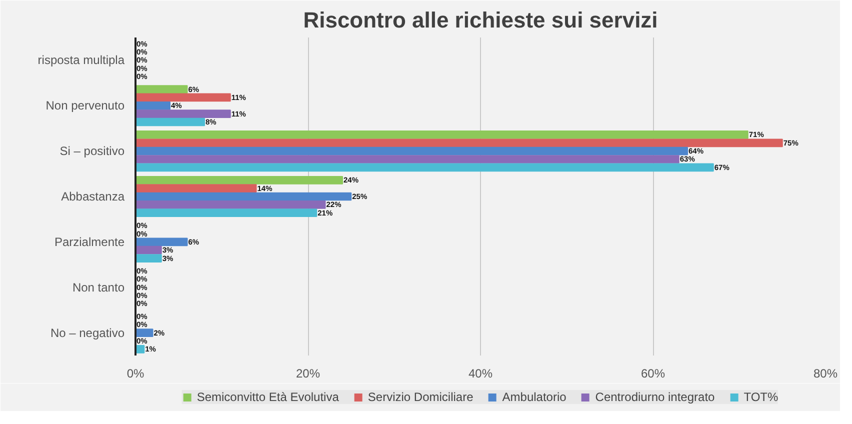 Image resolution: width=852 pixels, height=424 pixels. Describe the element at coordinates (655, 397) in the screenshot. I see `legend-label: Centrodiurno integrato` at that location.